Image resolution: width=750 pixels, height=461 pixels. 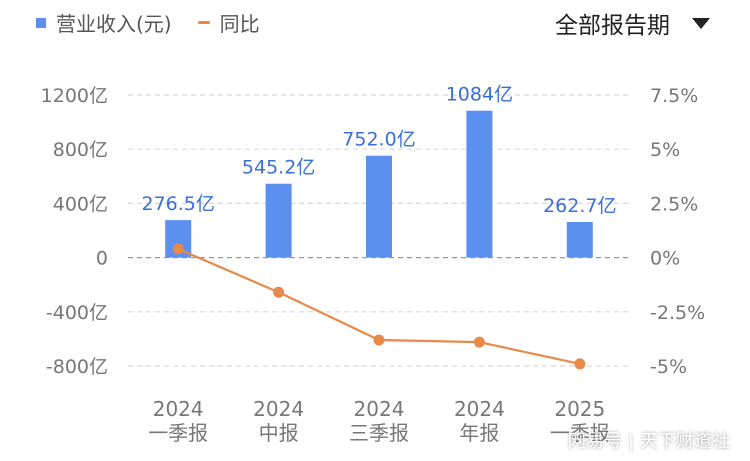 What do you see at coordinates (80, 150) in the screenshot?
I see `y-left-tick-label: 800亿` at bounding box center [80, 150].